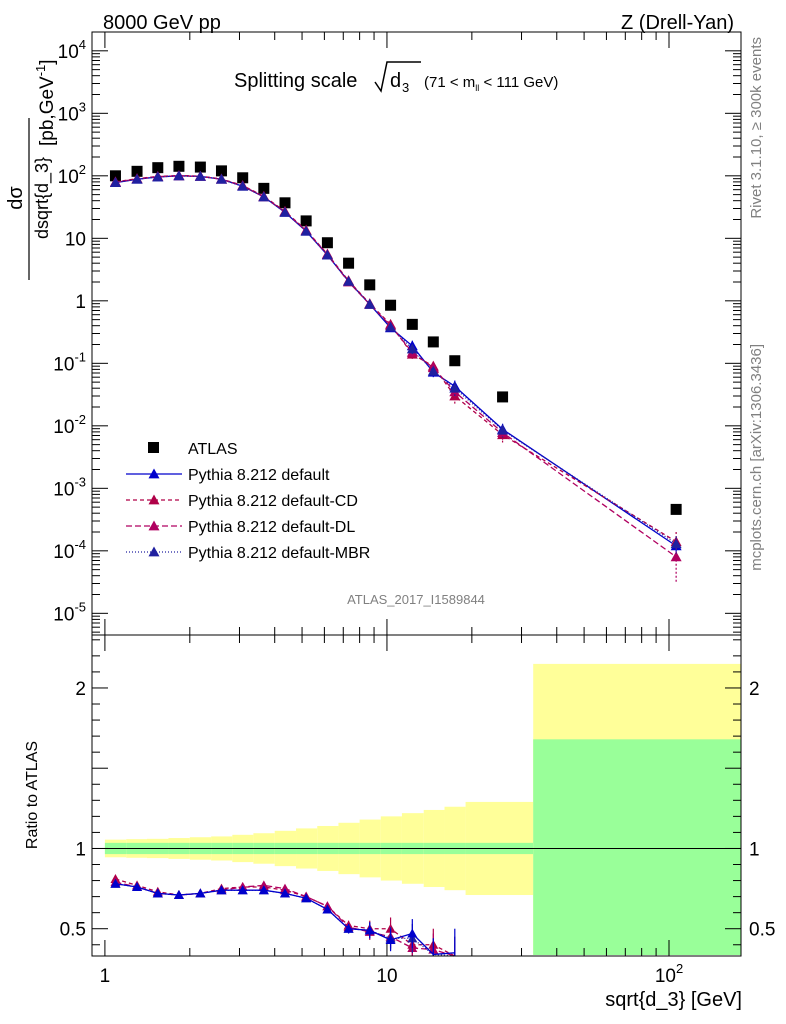 The height and width of the screenshot is (1024, 786). Describe the element at coordinates (295, 81) in the screenshot. I see `main-title-text: Splitting scale` at that location.